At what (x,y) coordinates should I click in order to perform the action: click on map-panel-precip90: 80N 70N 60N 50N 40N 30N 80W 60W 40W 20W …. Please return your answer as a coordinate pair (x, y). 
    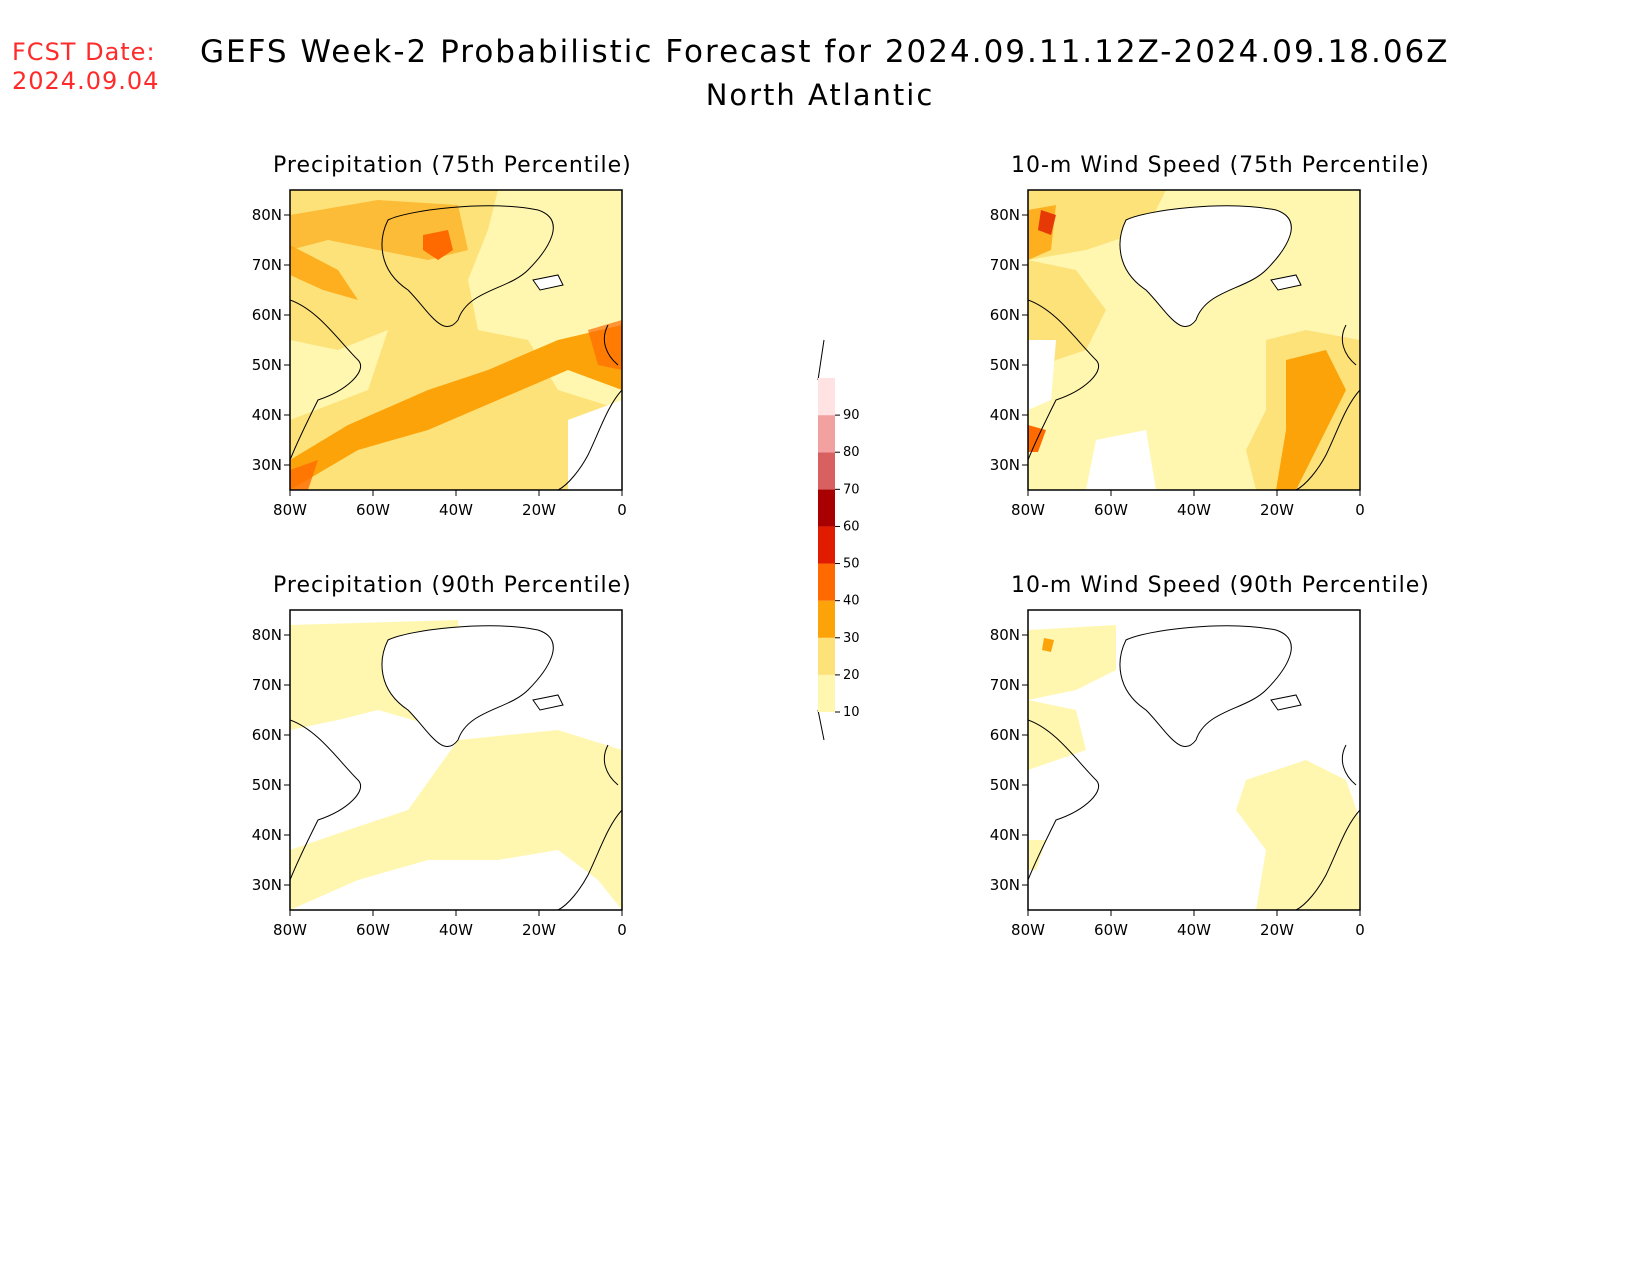
    Looking at the image, I should click on (438, 779).